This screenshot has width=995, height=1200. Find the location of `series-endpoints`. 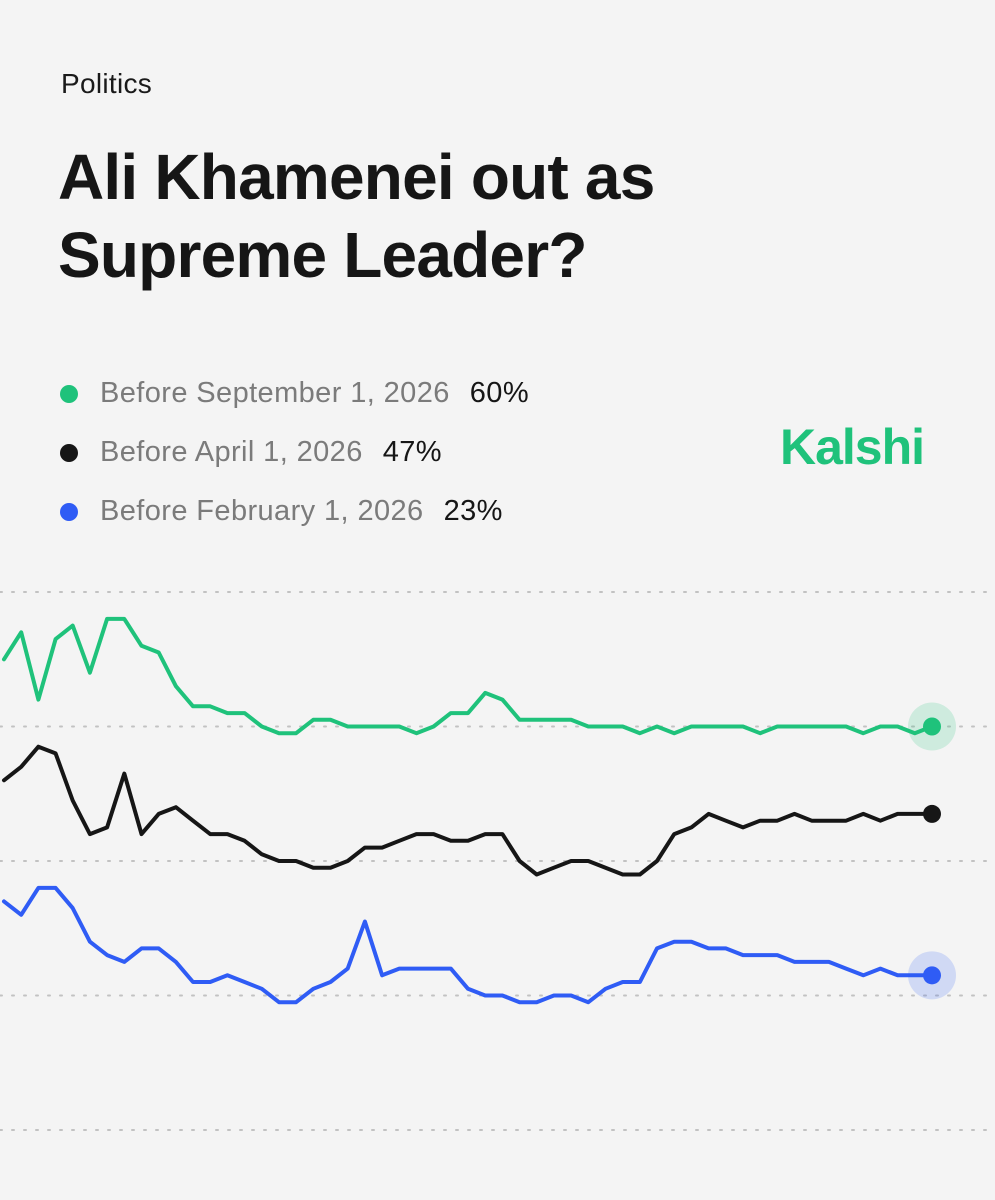

series-endpoints is located at coordinates (932, 851).